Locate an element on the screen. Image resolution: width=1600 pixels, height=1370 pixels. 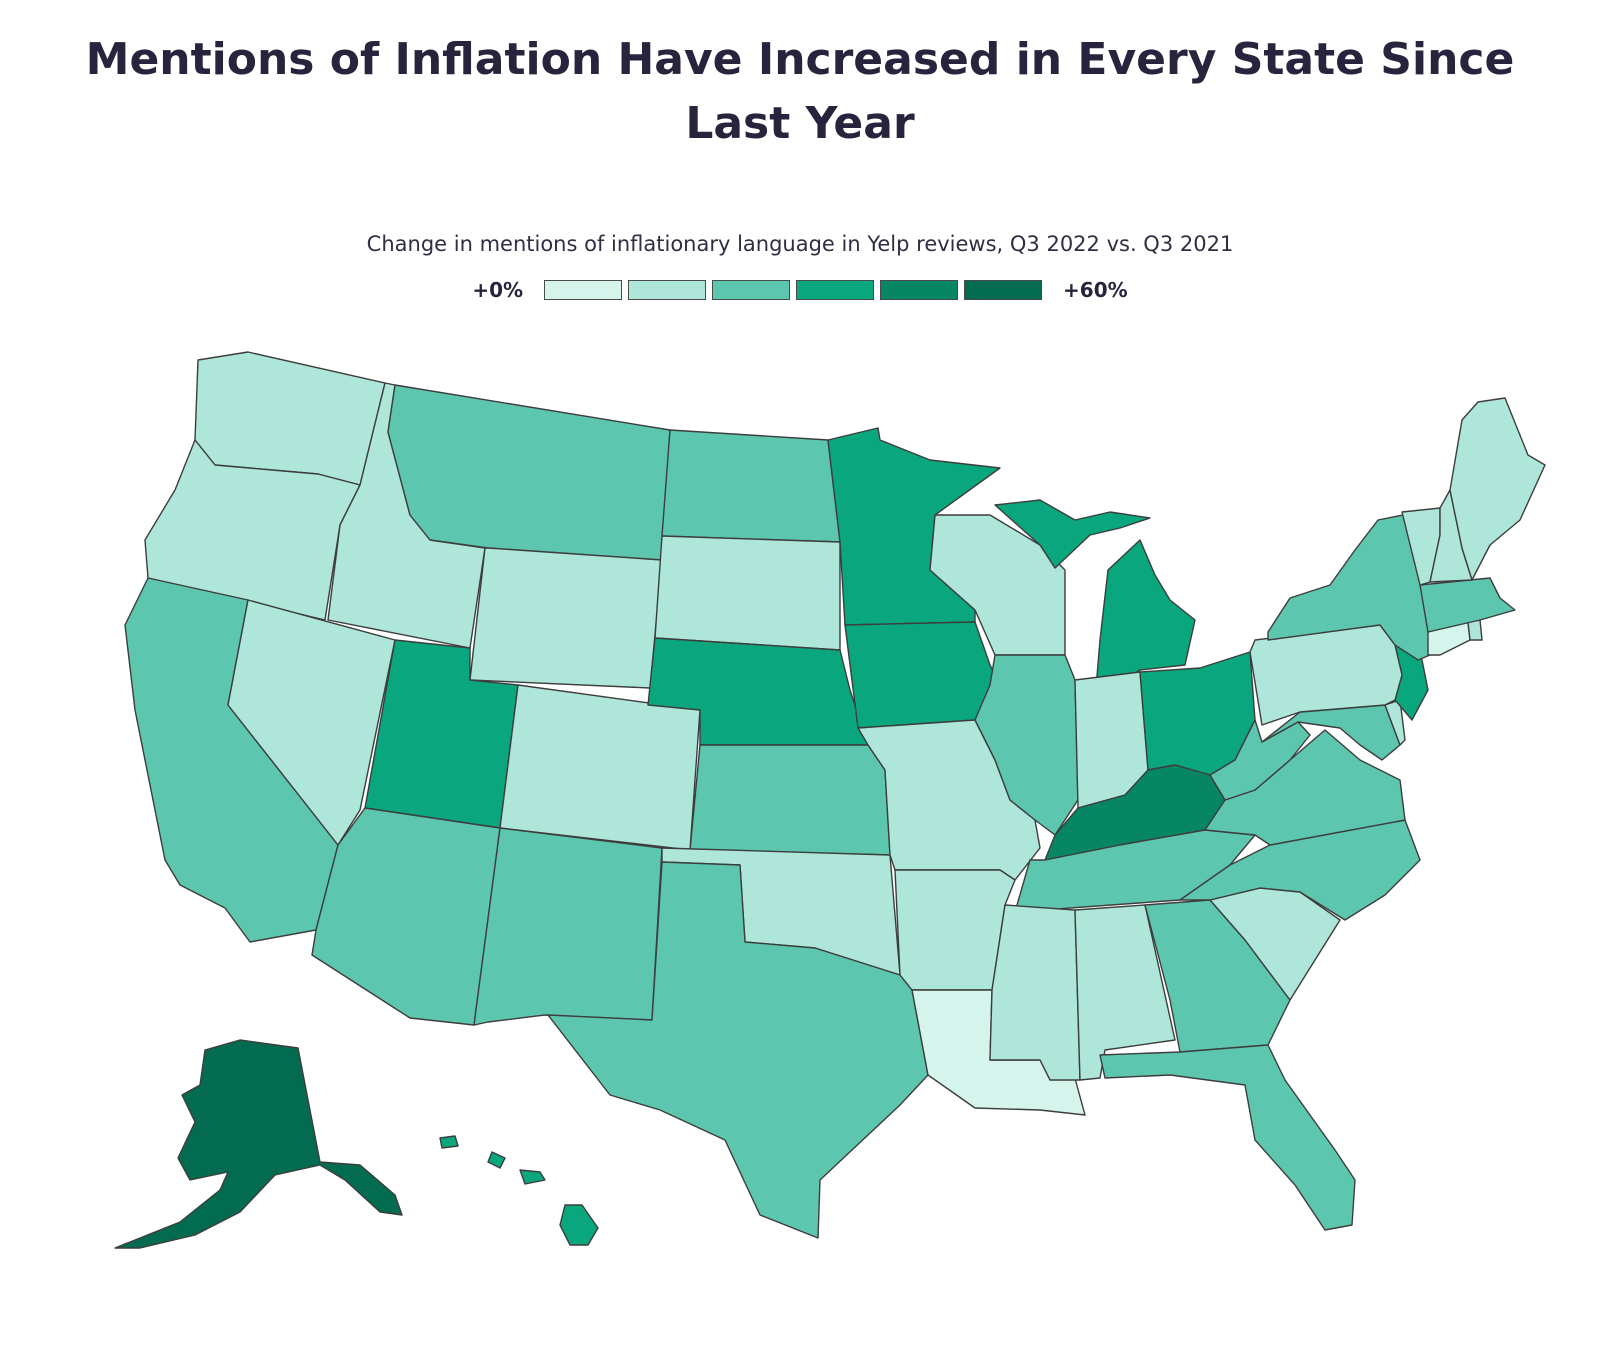
state-mi is located at coordinates (1095, 600).